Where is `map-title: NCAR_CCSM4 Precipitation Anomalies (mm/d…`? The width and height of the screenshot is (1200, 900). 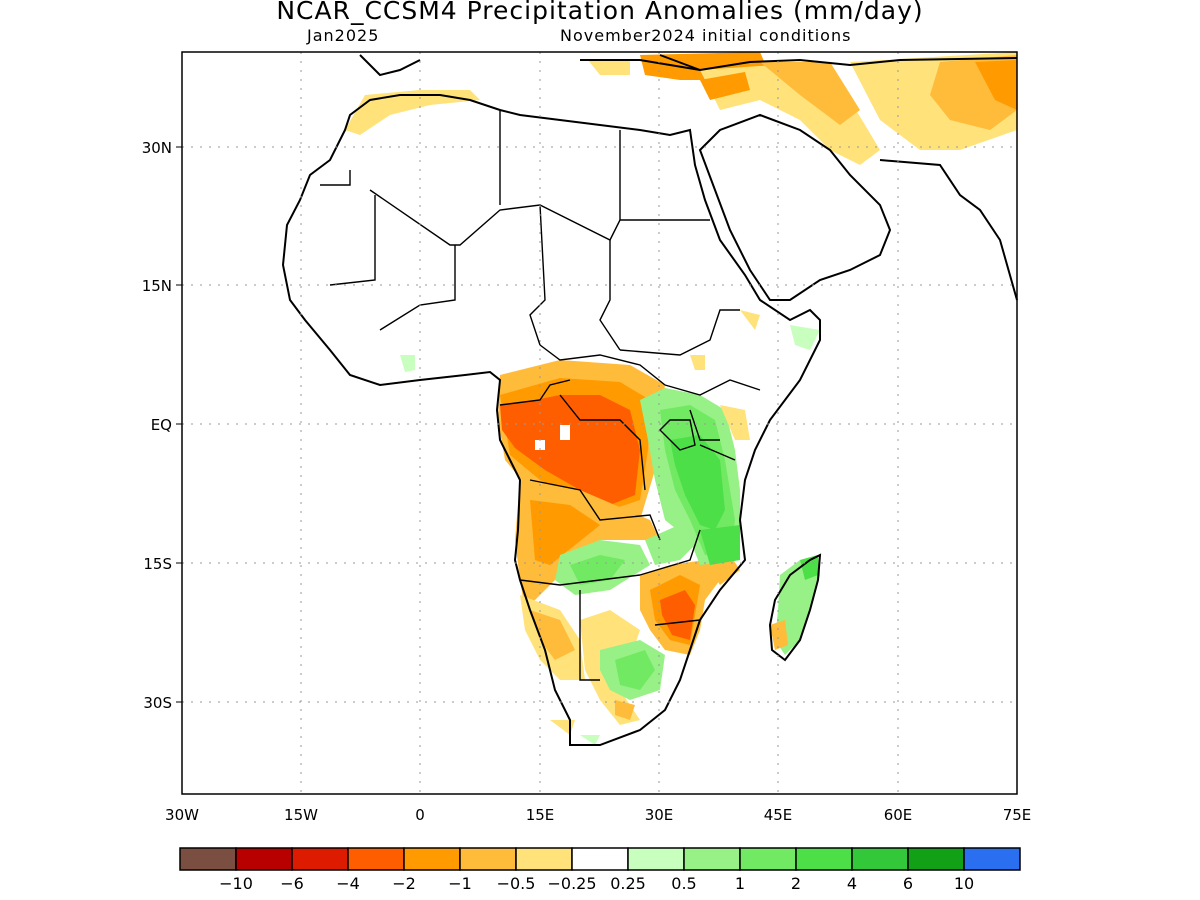
map-title: NCAR_CCSM4 Precipitation Anomalies (mm/d… is located at coordinates (600, 12).